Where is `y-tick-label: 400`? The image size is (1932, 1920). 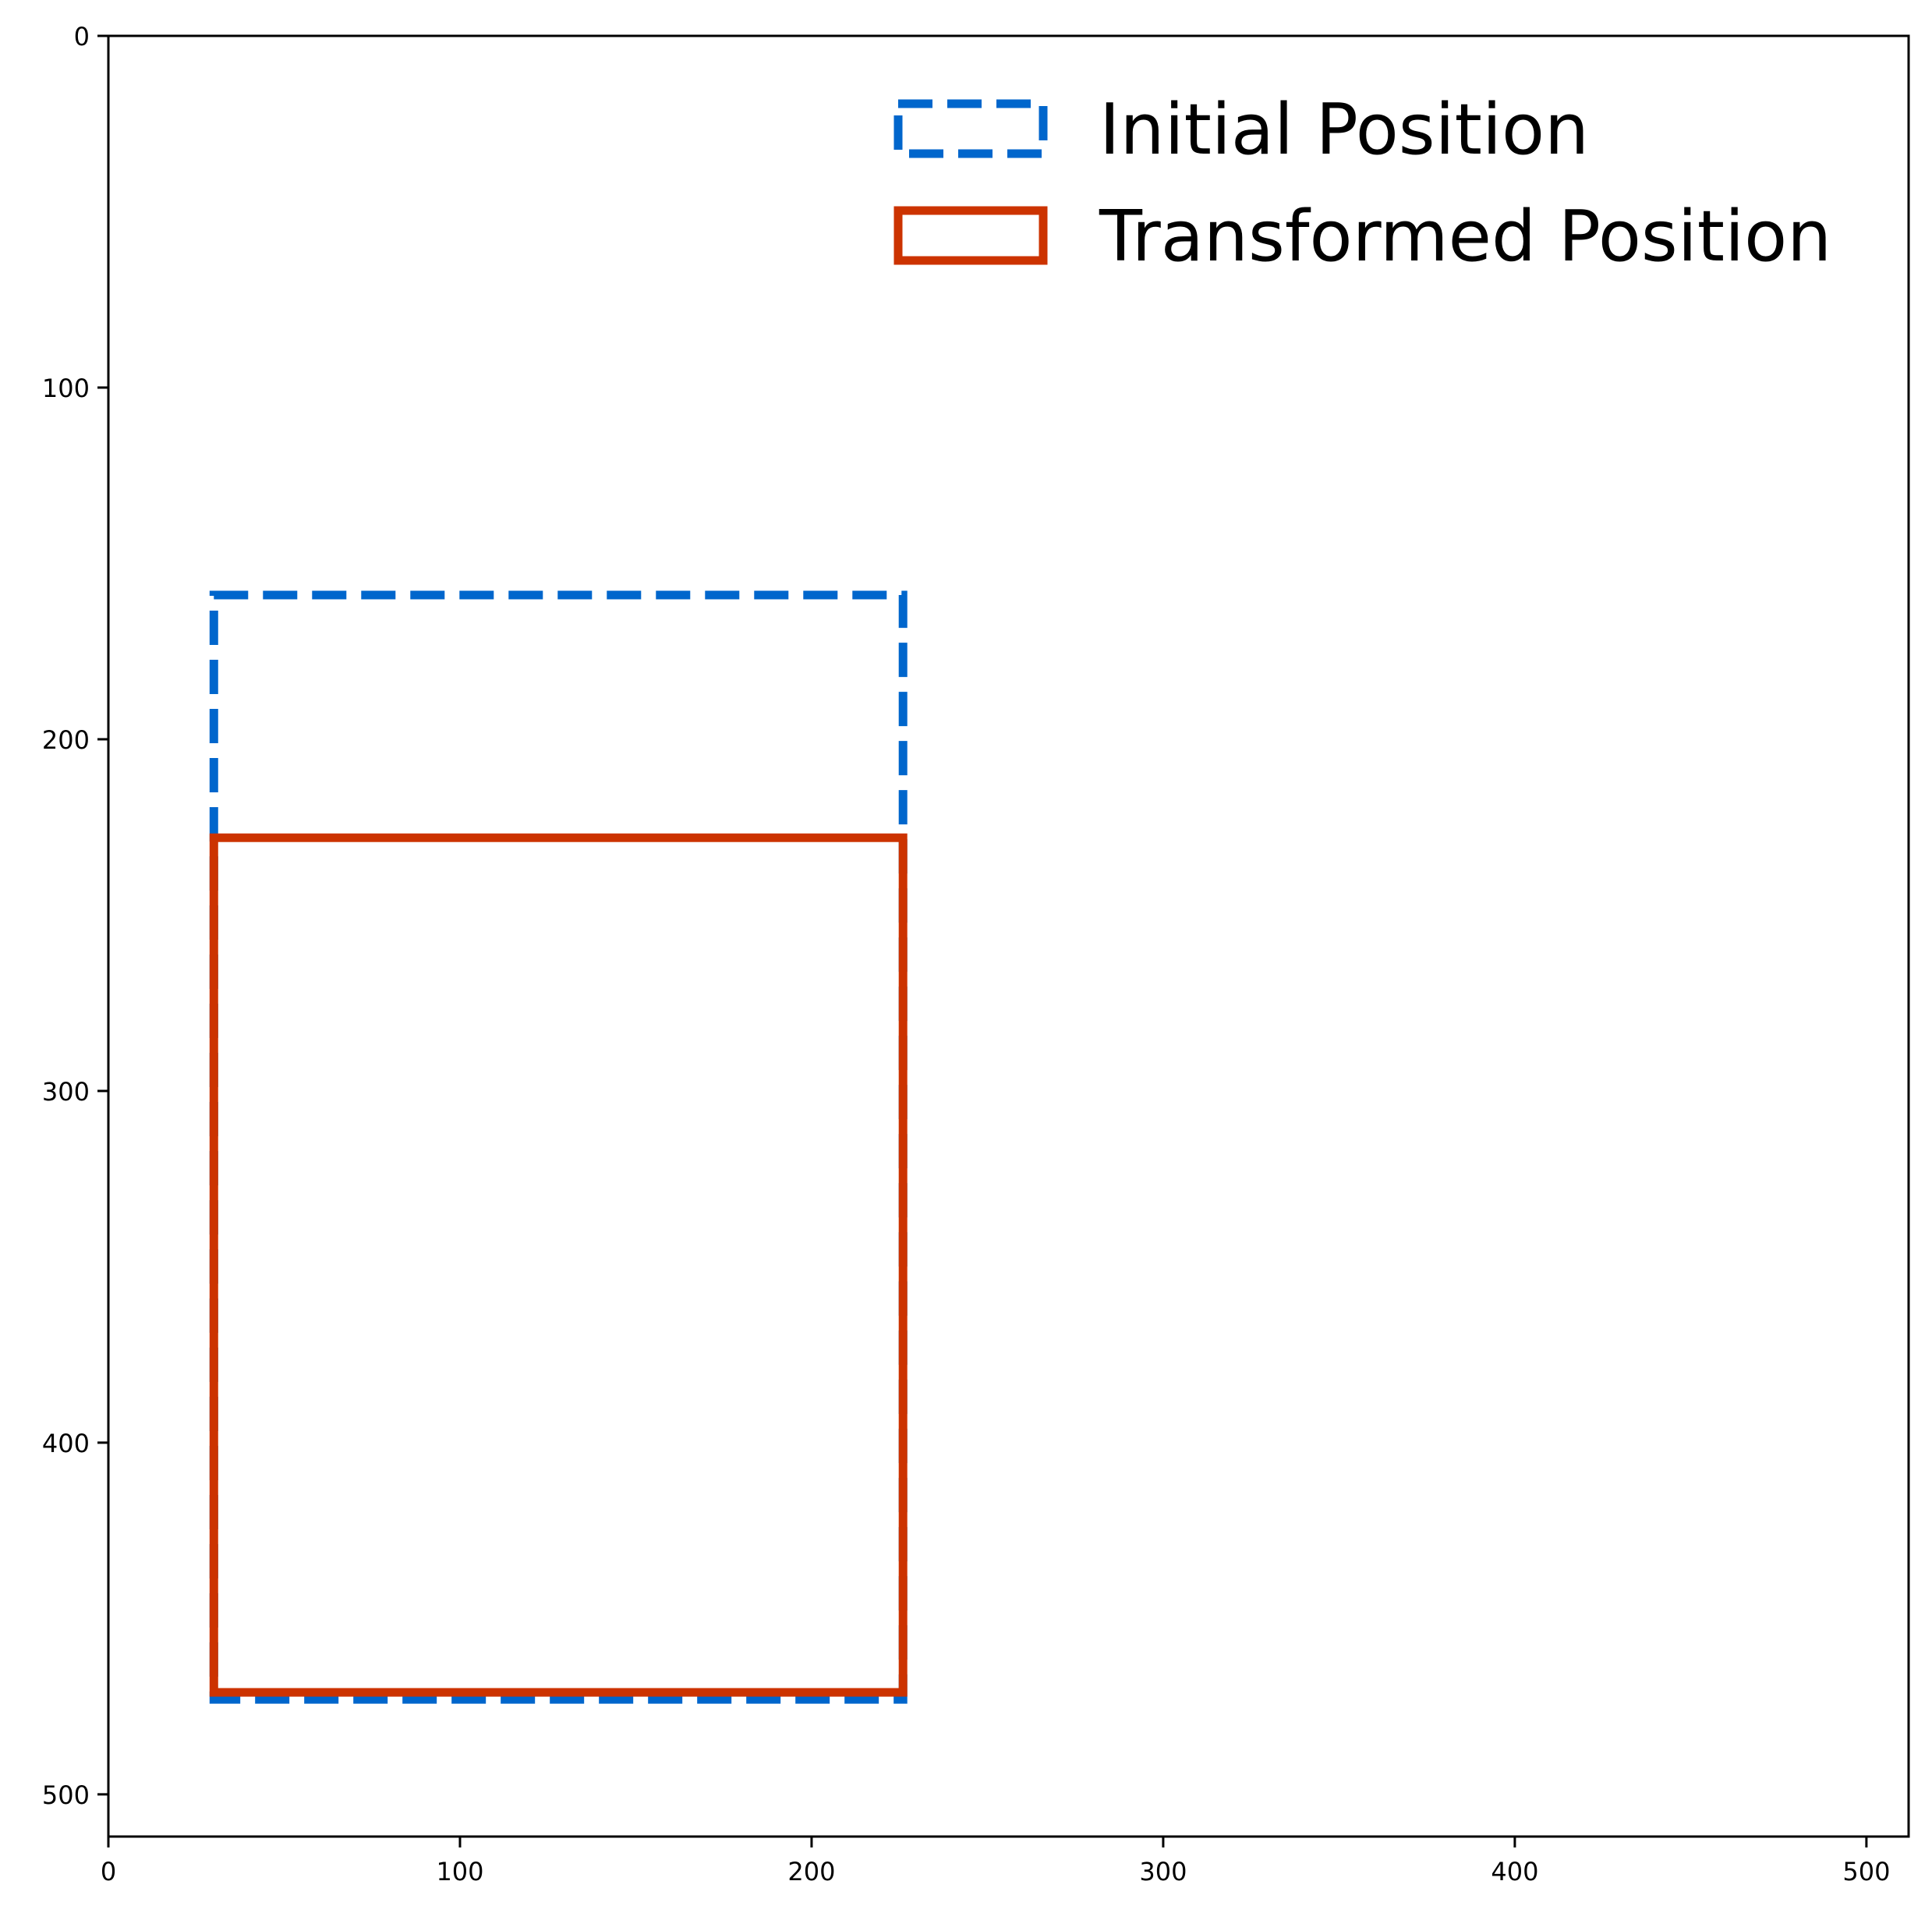 y-tick-label: 400 is located at coordinates (66, 1443).